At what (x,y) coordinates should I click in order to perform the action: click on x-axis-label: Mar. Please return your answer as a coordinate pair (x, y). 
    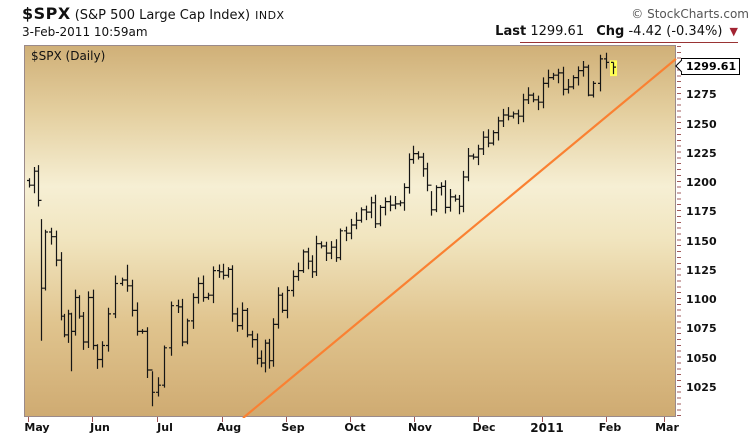
    Looking at the image, I should click on (667, 427).